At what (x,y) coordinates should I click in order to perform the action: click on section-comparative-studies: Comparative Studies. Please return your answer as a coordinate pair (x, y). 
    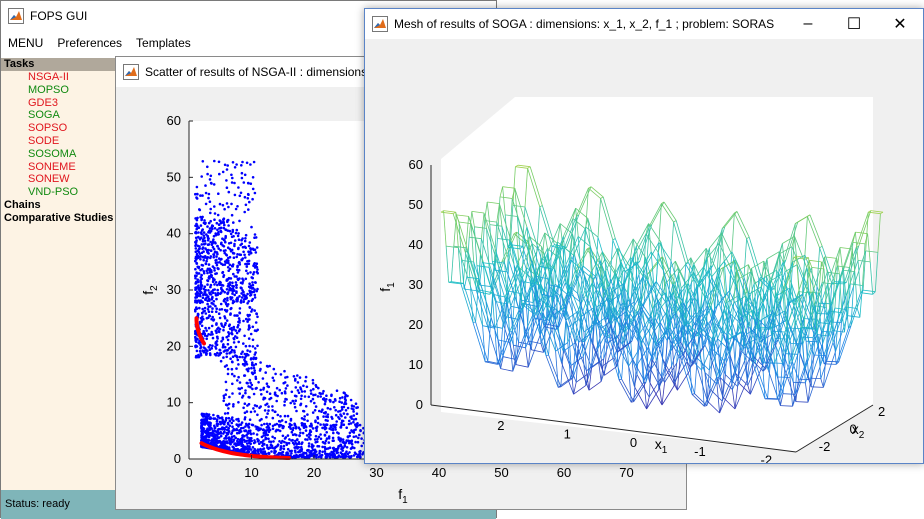
    Looking at the image, I should click on (59, 217).